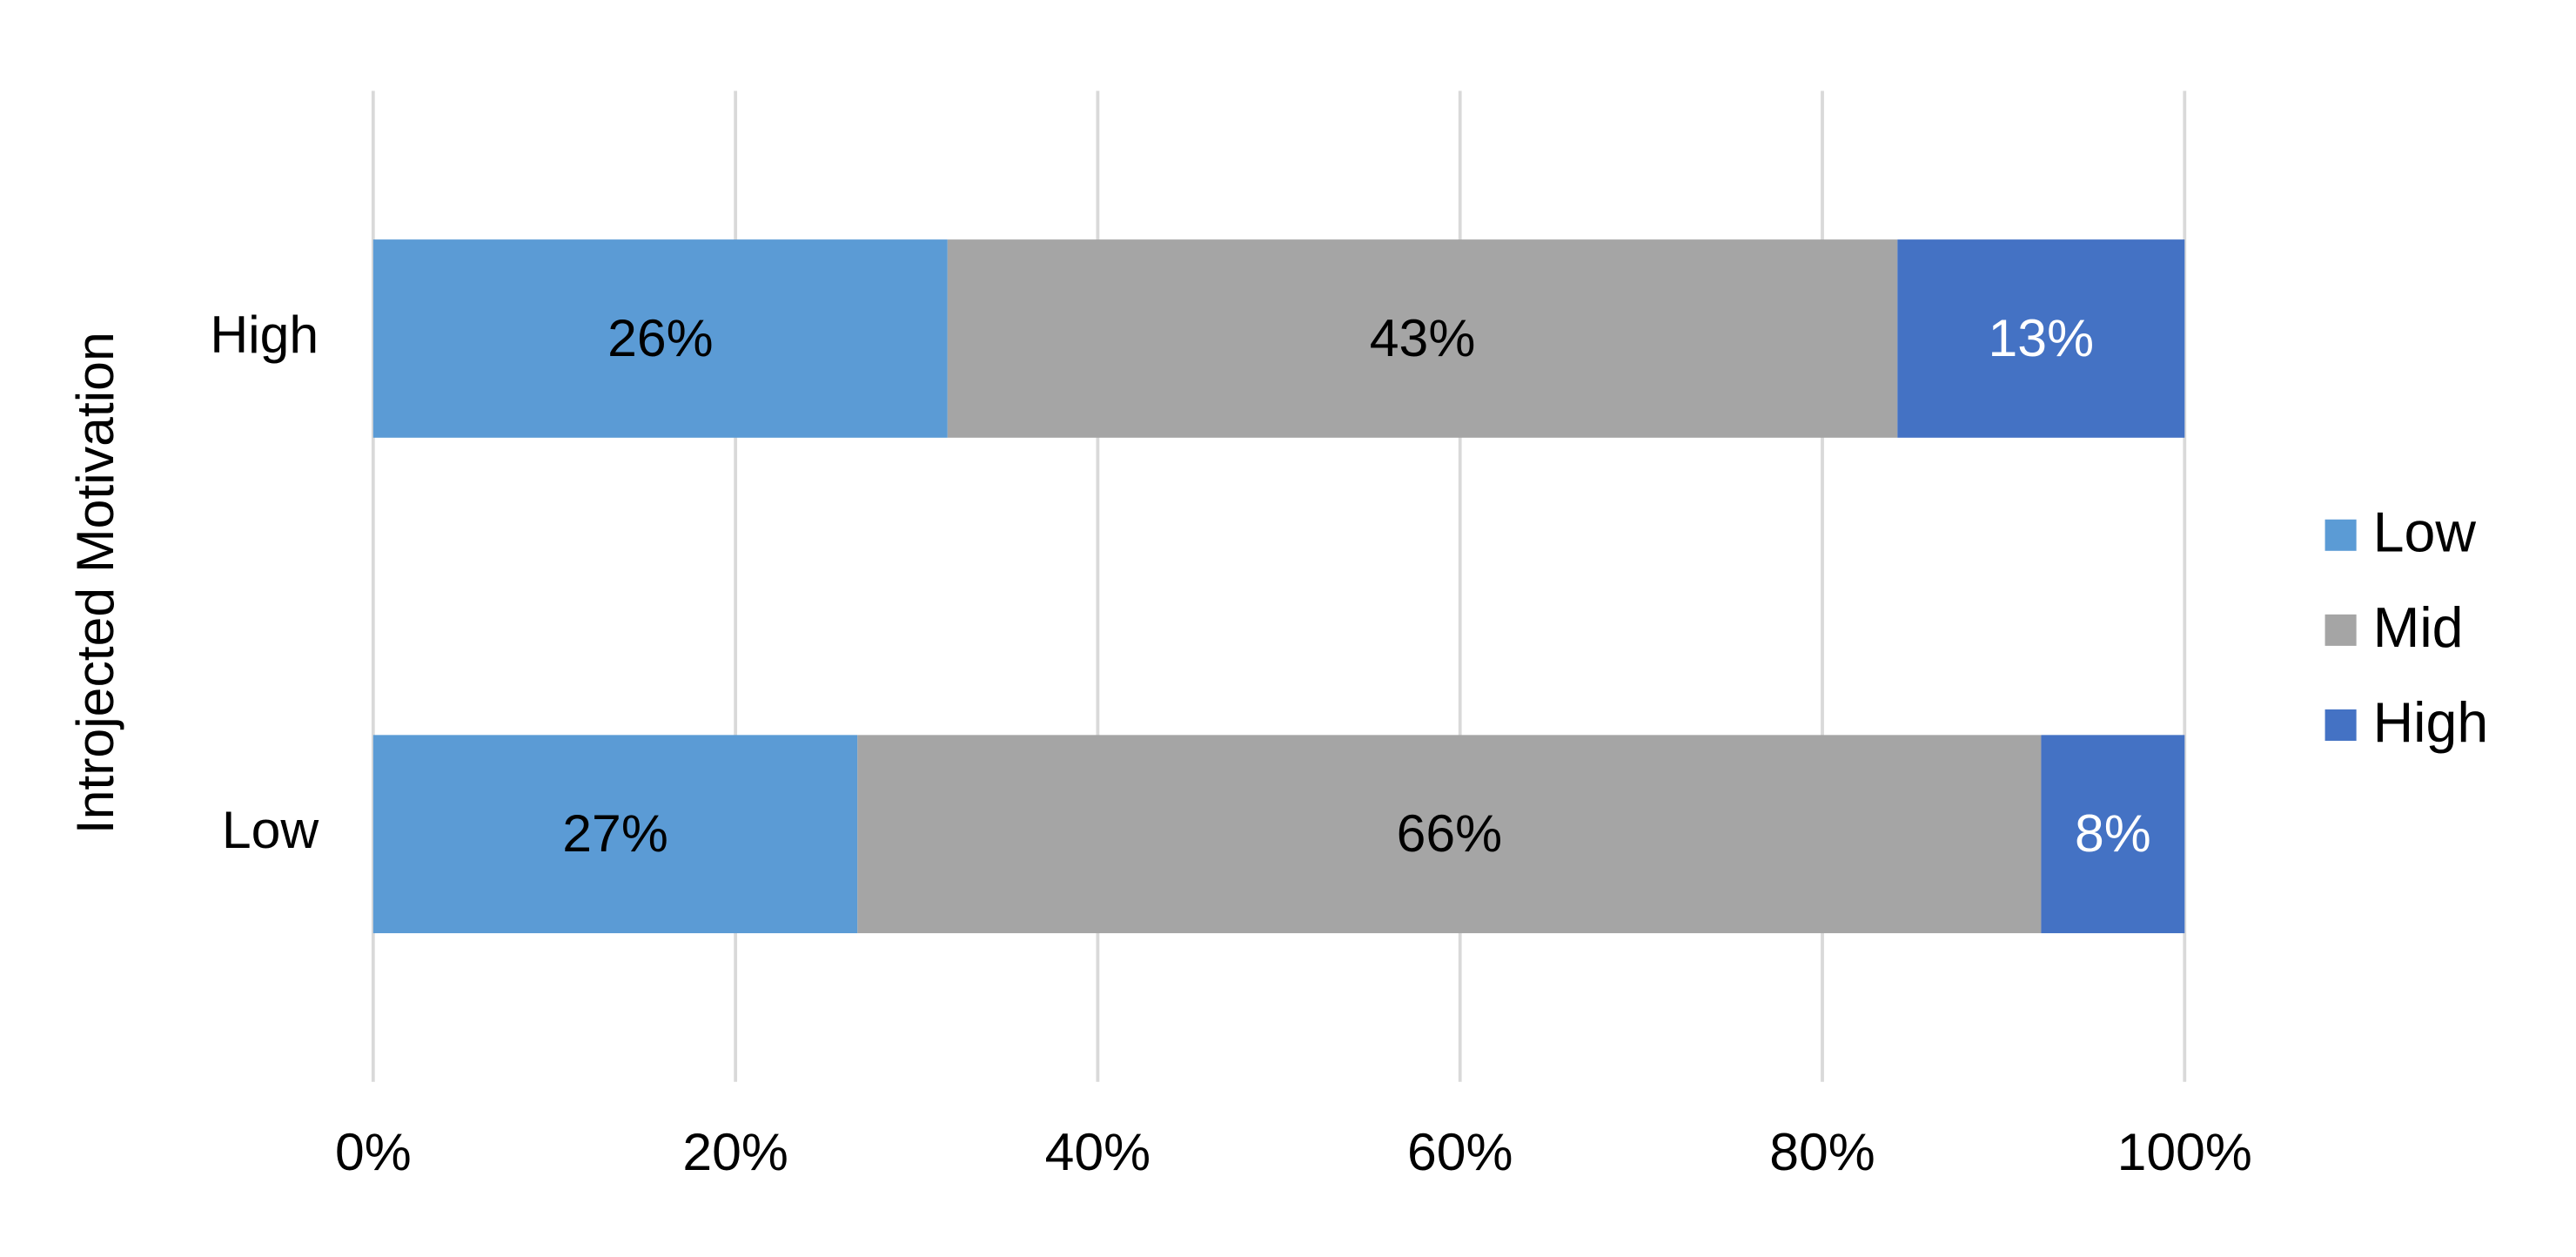 The height and width of the screenshot is (1257, 2576). I want to click on y-tick-label: Low, so click(270, 829).